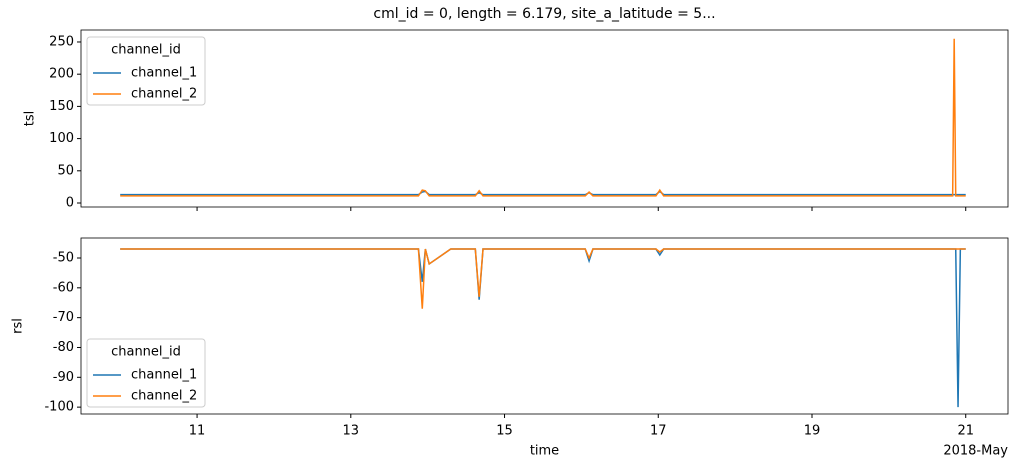 This screenshot has height=468, width=1017. Describe the element at coordinates (30, 118) in the screenshot. I see `y-axis-label: tsl` at that location.